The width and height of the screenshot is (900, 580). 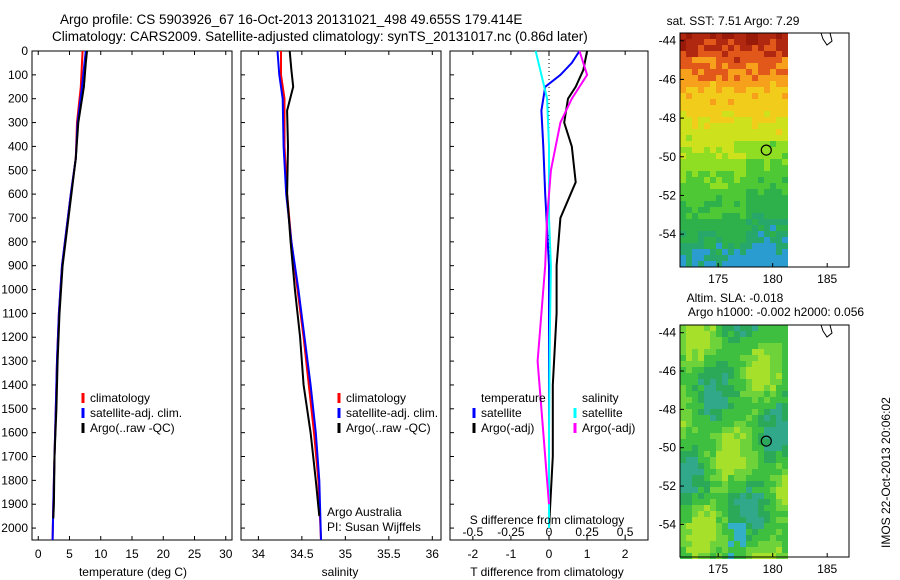 What do you see at coordinates (776, 312) in the screenshot?
I see `sla-map-subtitle: Argo h1000: -0.002 h2000: 0.056` at bounding box center [776, 312].